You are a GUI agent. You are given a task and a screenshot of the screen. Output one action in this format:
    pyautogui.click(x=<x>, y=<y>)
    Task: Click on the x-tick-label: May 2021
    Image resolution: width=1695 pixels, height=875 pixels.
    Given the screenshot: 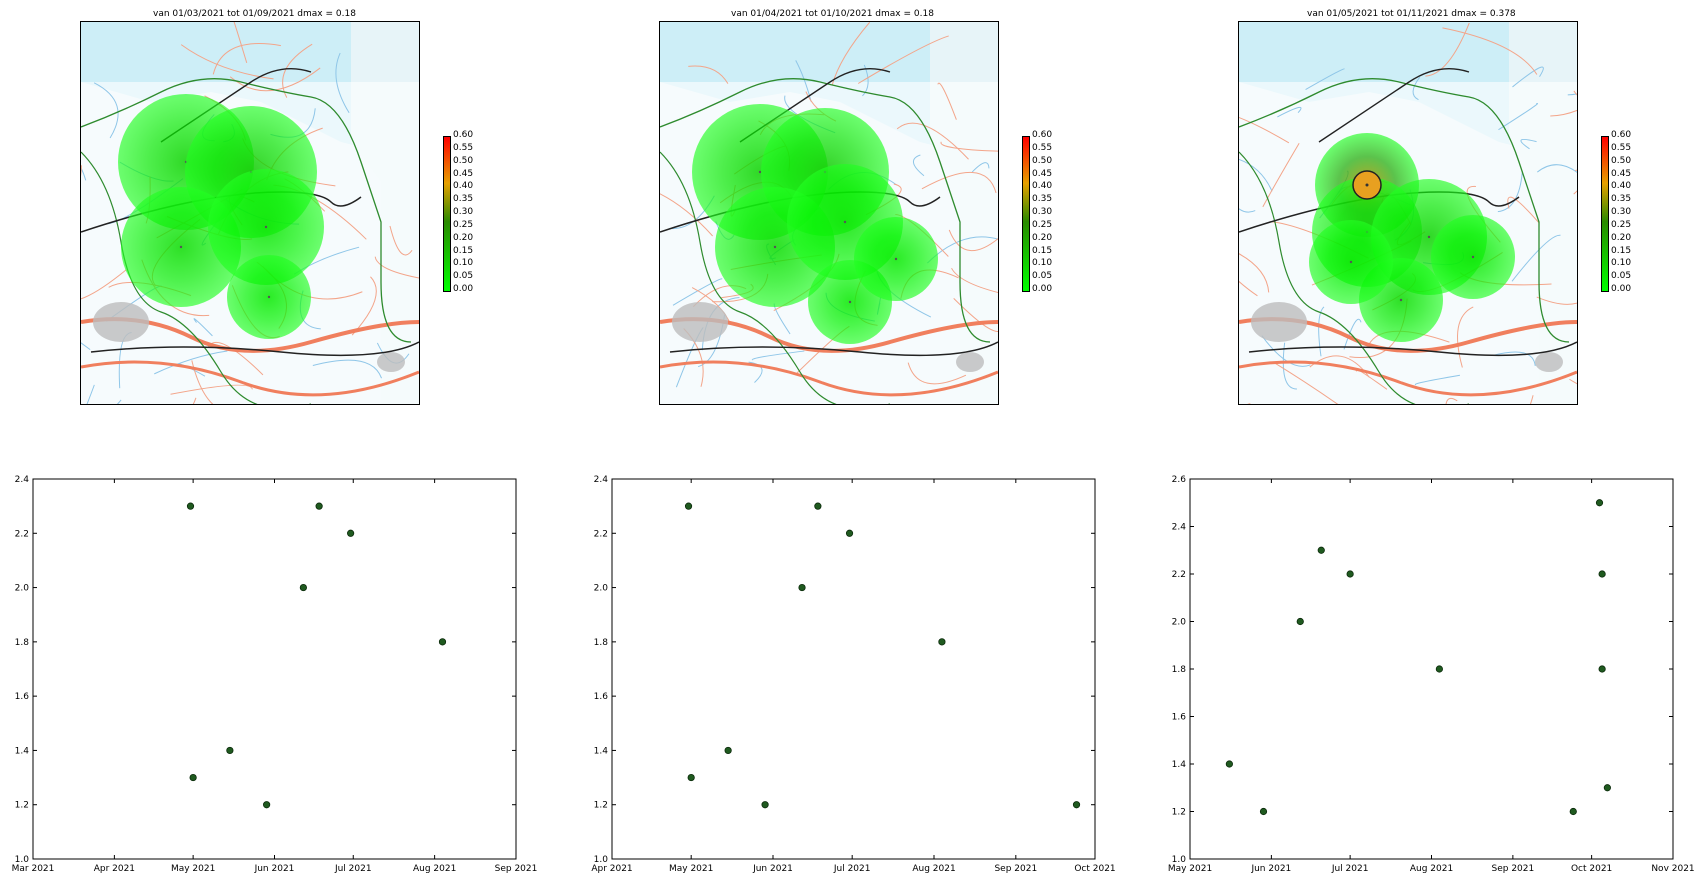 What is the action you would take?
    pyautogui.click(x=1190, y=869)
    